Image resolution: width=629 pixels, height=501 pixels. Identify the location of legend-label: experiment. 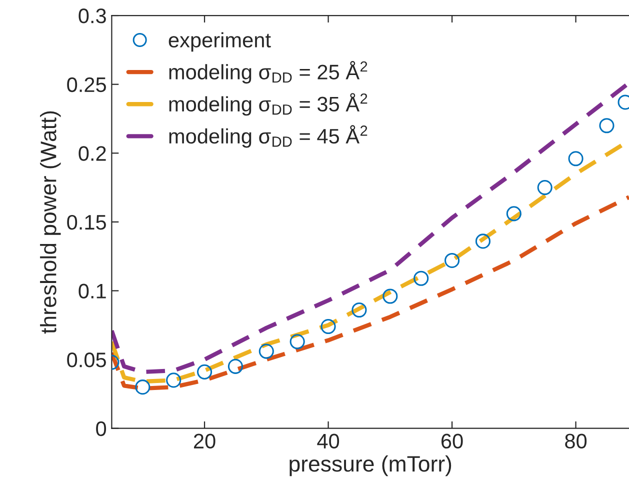
(219, 42).